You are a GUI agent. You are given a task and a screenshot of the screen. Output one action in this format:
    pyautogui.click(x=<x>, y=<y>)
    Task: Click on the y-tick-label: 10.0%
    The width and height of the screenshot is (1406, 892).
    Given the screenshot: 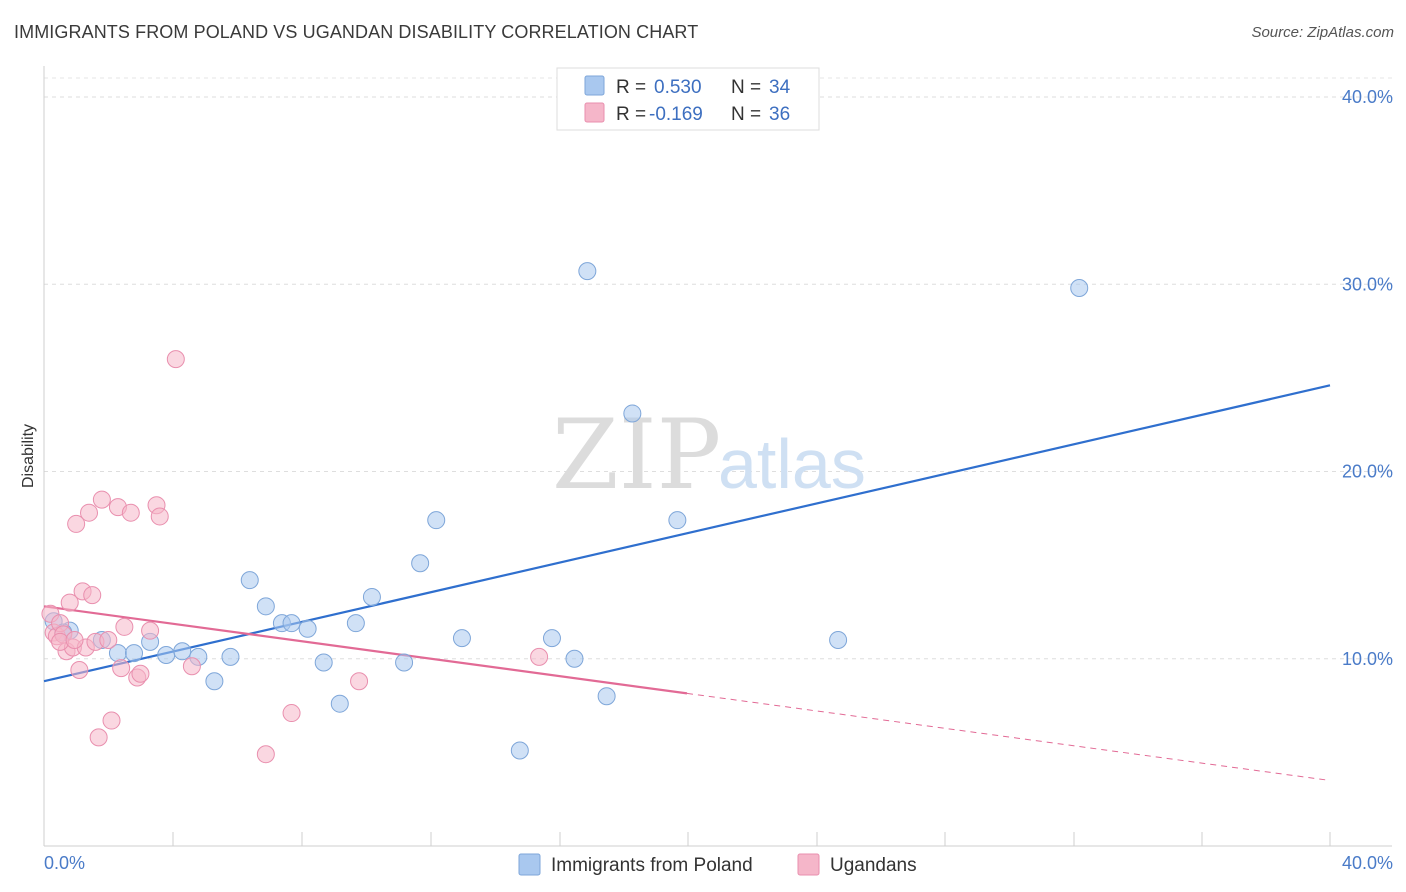 What is the action you would take?
    pyautogui.click(x=1367, y=659)
    